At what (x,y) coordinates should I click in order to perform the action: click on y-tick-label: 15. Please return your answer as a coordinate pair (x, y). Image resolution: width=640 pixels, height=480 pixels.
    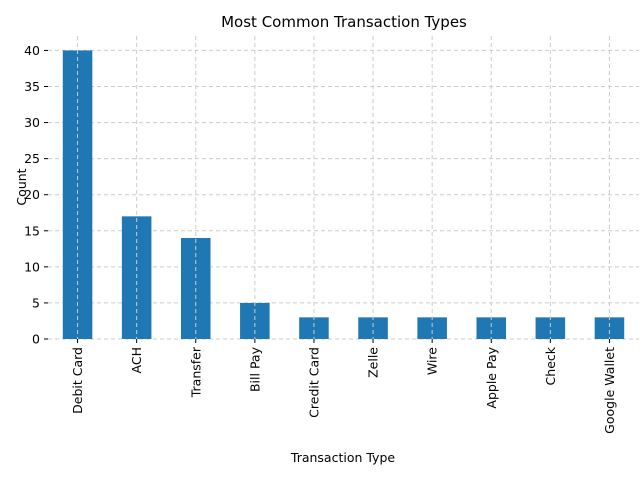
    Looking at the image, I should click on (32, 230).